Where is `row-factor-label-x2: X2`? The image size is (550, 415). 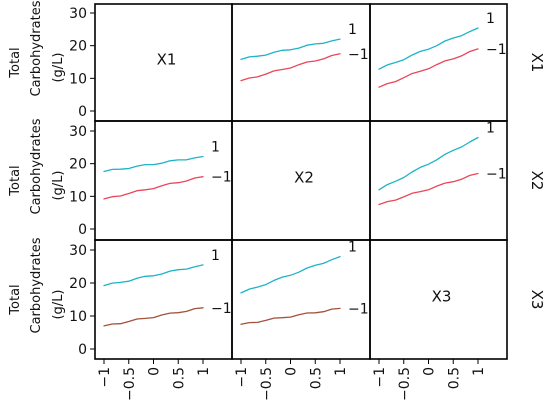 row-factor-label-x2: X2 is located at coordinates (537, 181).